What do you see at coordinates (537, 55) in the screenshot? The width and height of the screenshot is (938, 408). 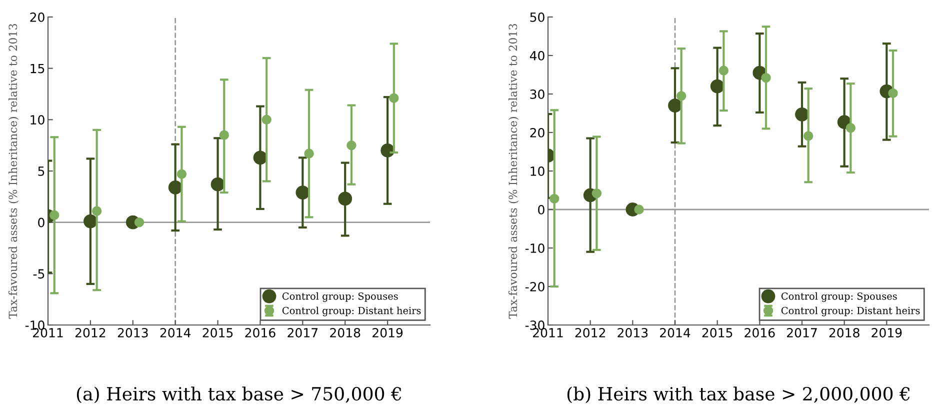 I see `y-tick-label: 40` at bounding box center [537, 55].